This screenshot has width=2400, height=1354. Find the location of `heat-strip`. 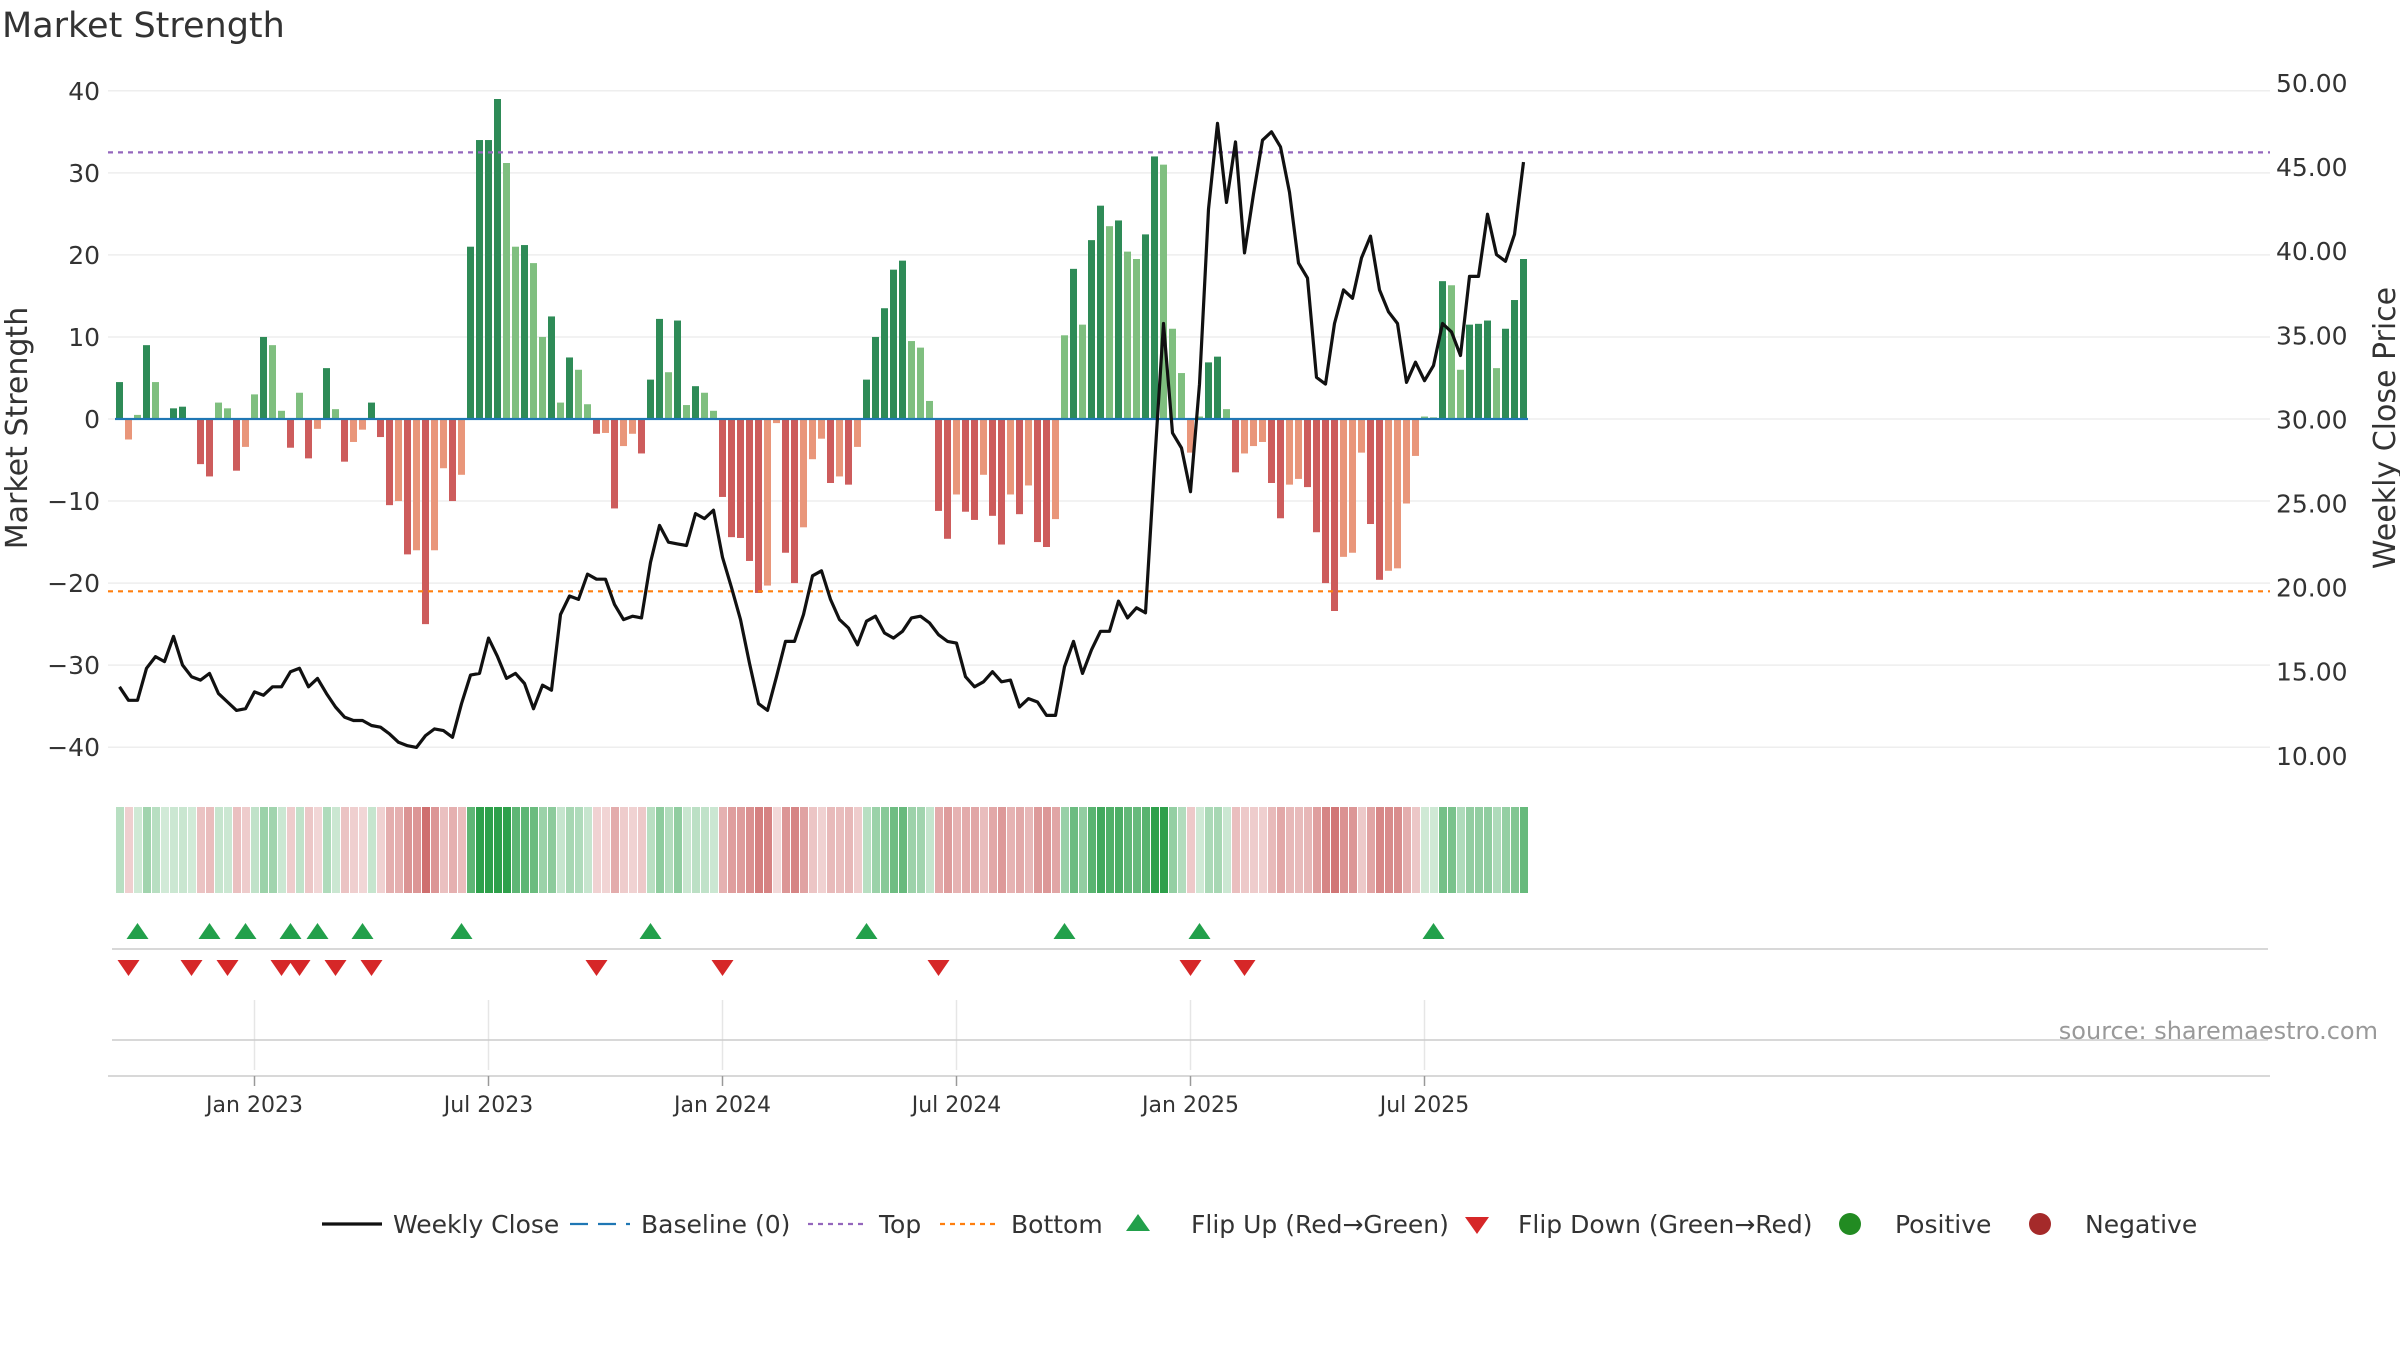

heat-strip is located at coordinates (822, 850).